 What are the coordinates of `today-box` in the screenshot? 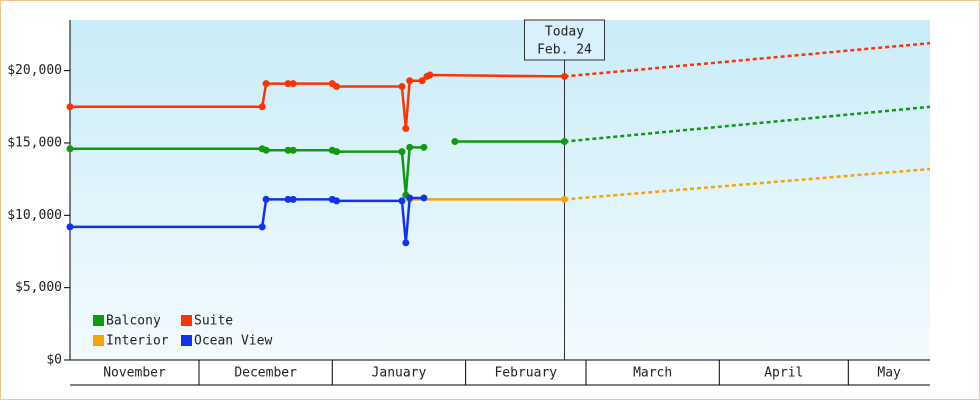 It's located at (564, 40).